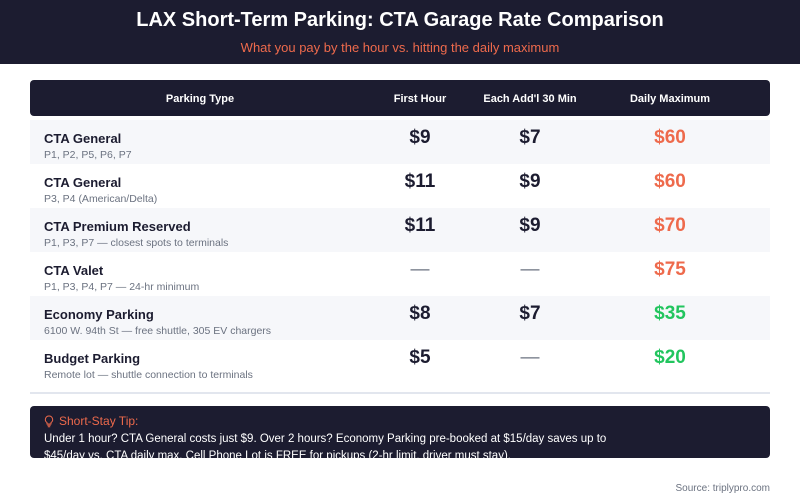 The image size is (800, 500). I want to click on first-hour-rate: $8, so click(420, 313).